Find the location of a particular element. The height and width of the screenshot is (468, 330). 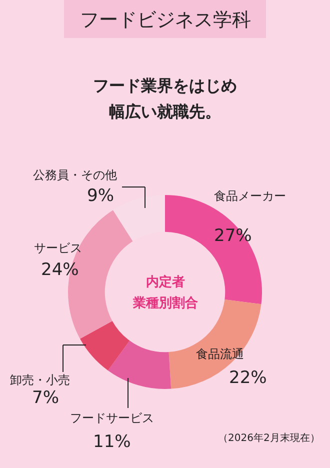

slice-label: 食品メーカー is located at coordinates (250, 196).